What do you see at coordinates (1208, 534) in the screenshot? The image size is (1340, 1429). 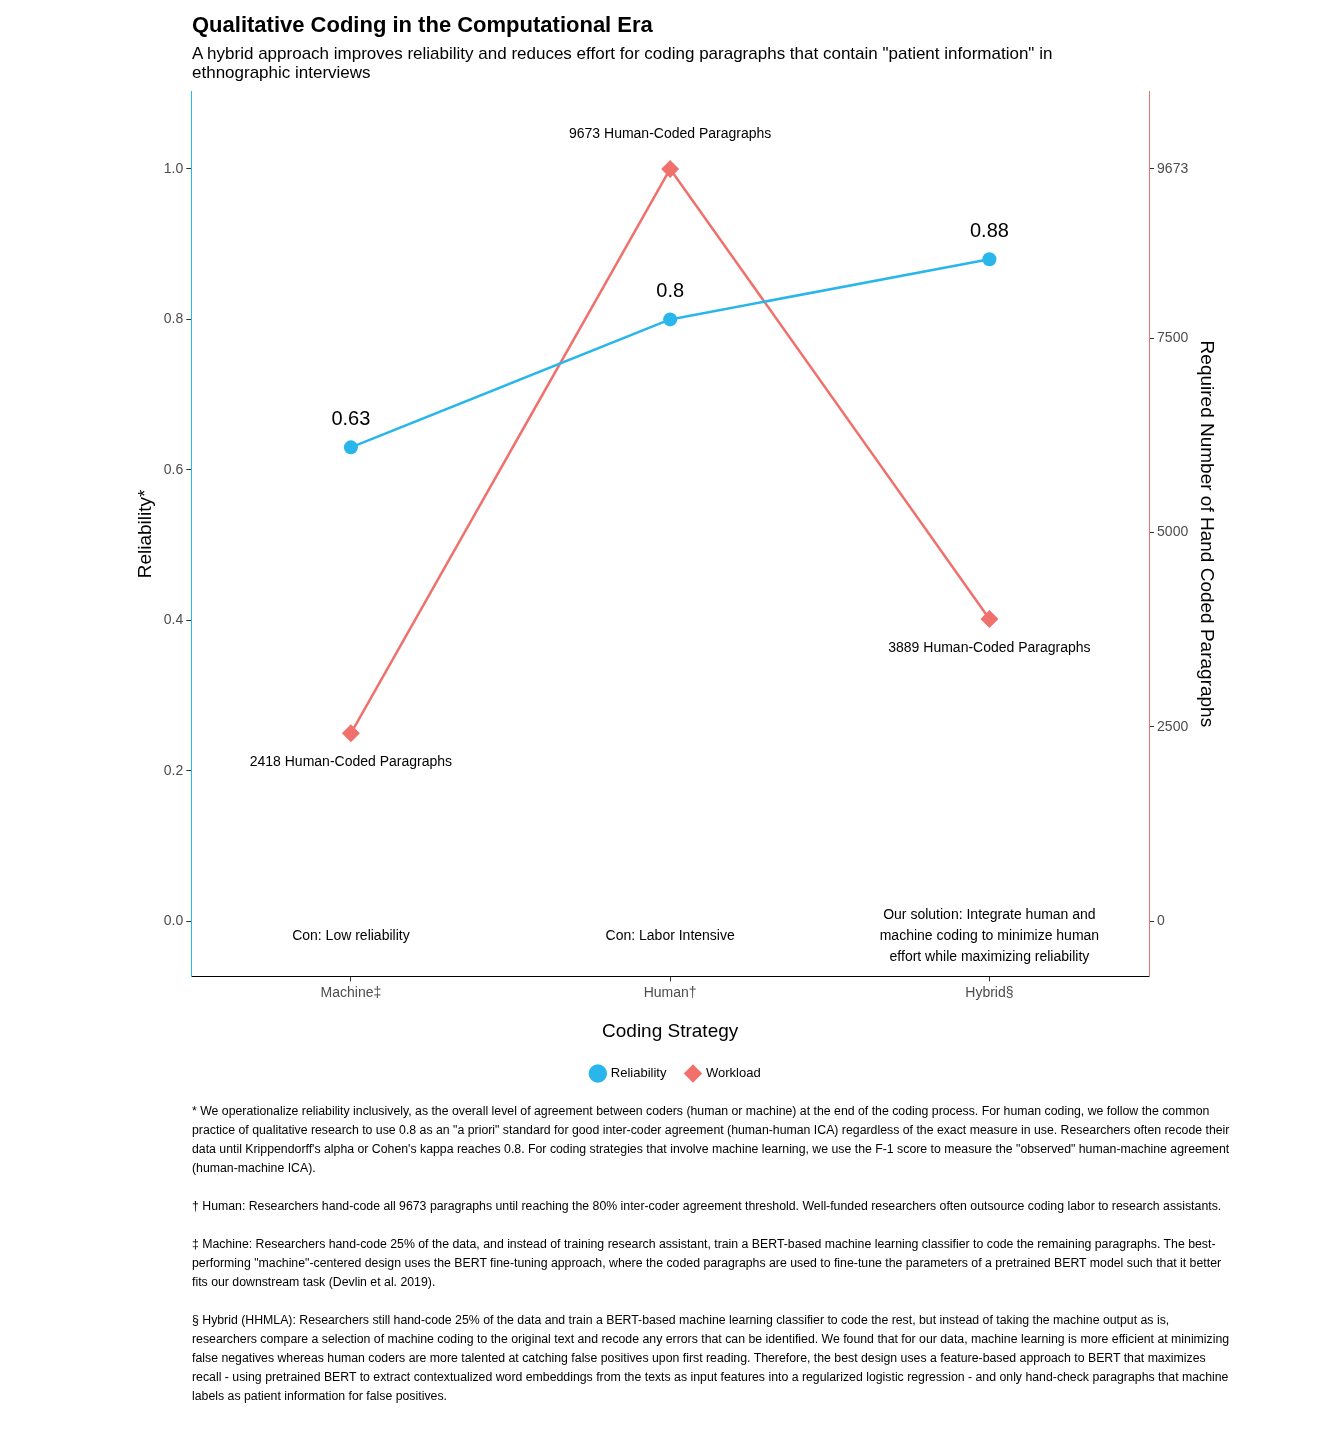 I see `y2-axis-title: Required Number of Hand Coded Paragraphs` at bounding box center [1208, 534].